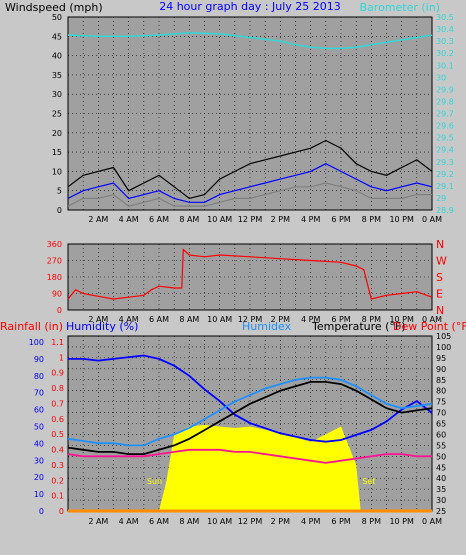  I want to click on rainfall-tick: 0.1, so click(57, 496).